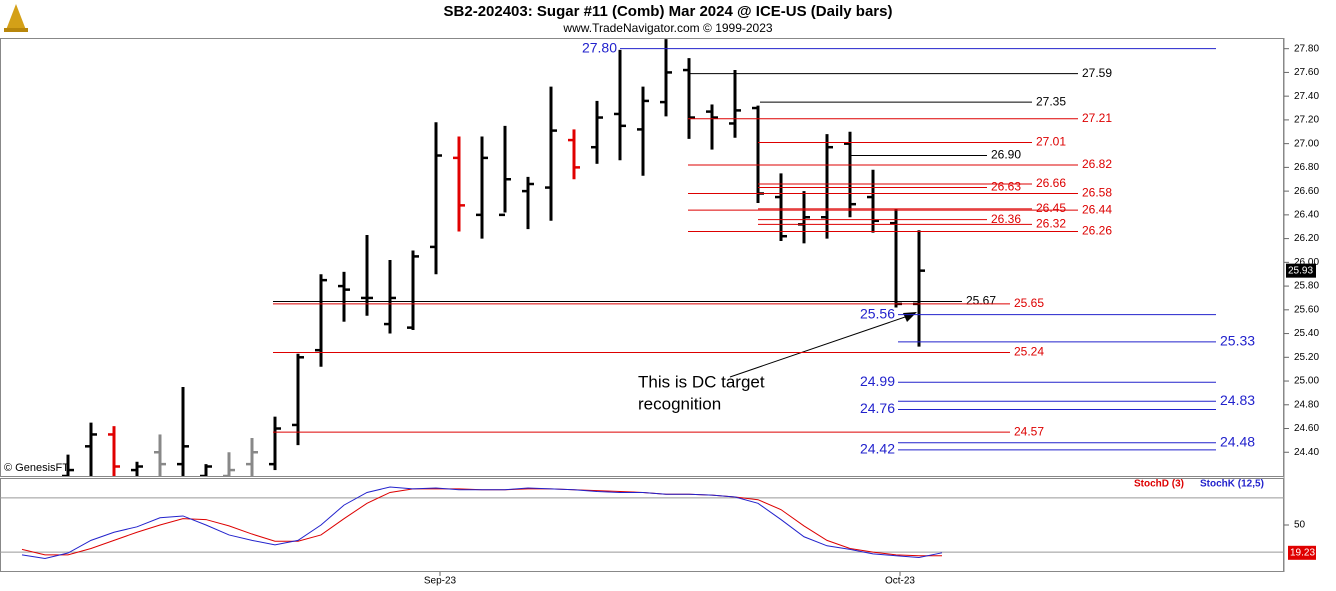  What do you see at coordinates (1306, 381) in the screenshot?
I see `y-tick-label: 25.00` at bounding box center [1306, 381].